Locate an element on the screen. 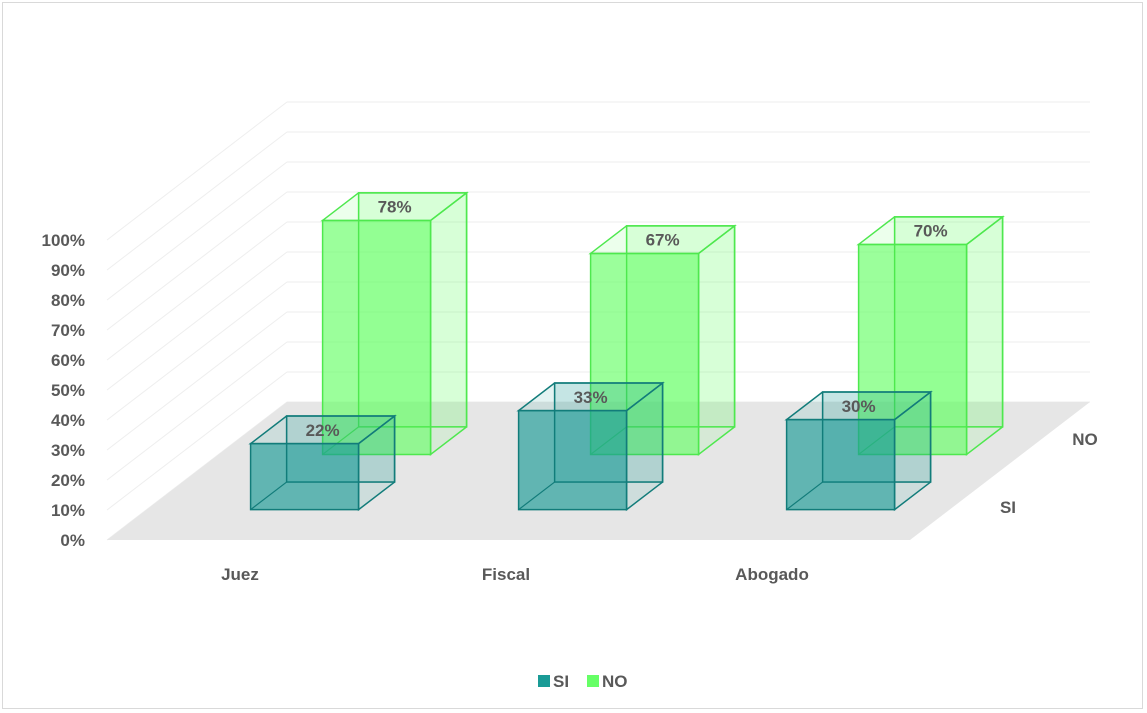 Image resolution: width=1147 pixels, height=713 pixels. x-tick-label: Fiscal is located at coordinates (506, 574).